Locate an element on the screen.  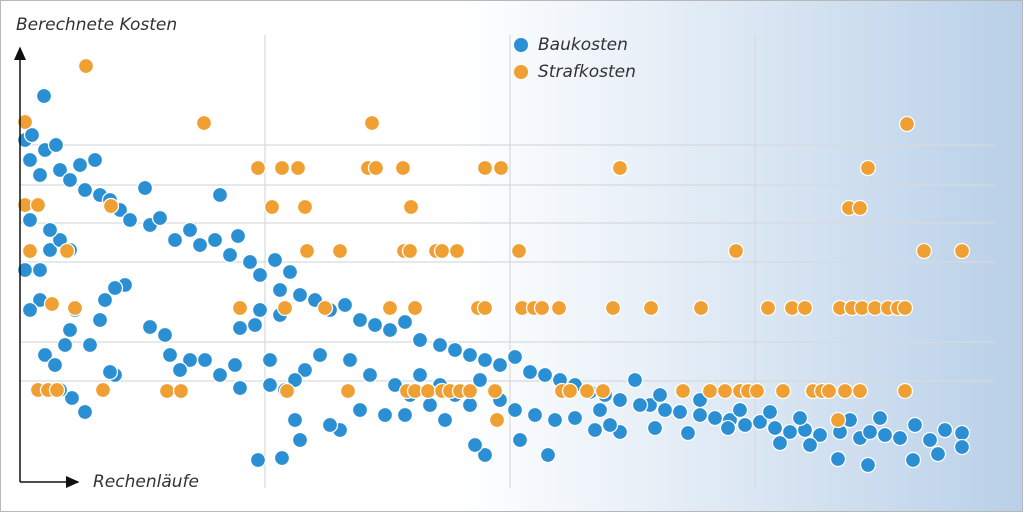
y-axis-label: Berechnete Kosten is located at coordinates (96, 25).